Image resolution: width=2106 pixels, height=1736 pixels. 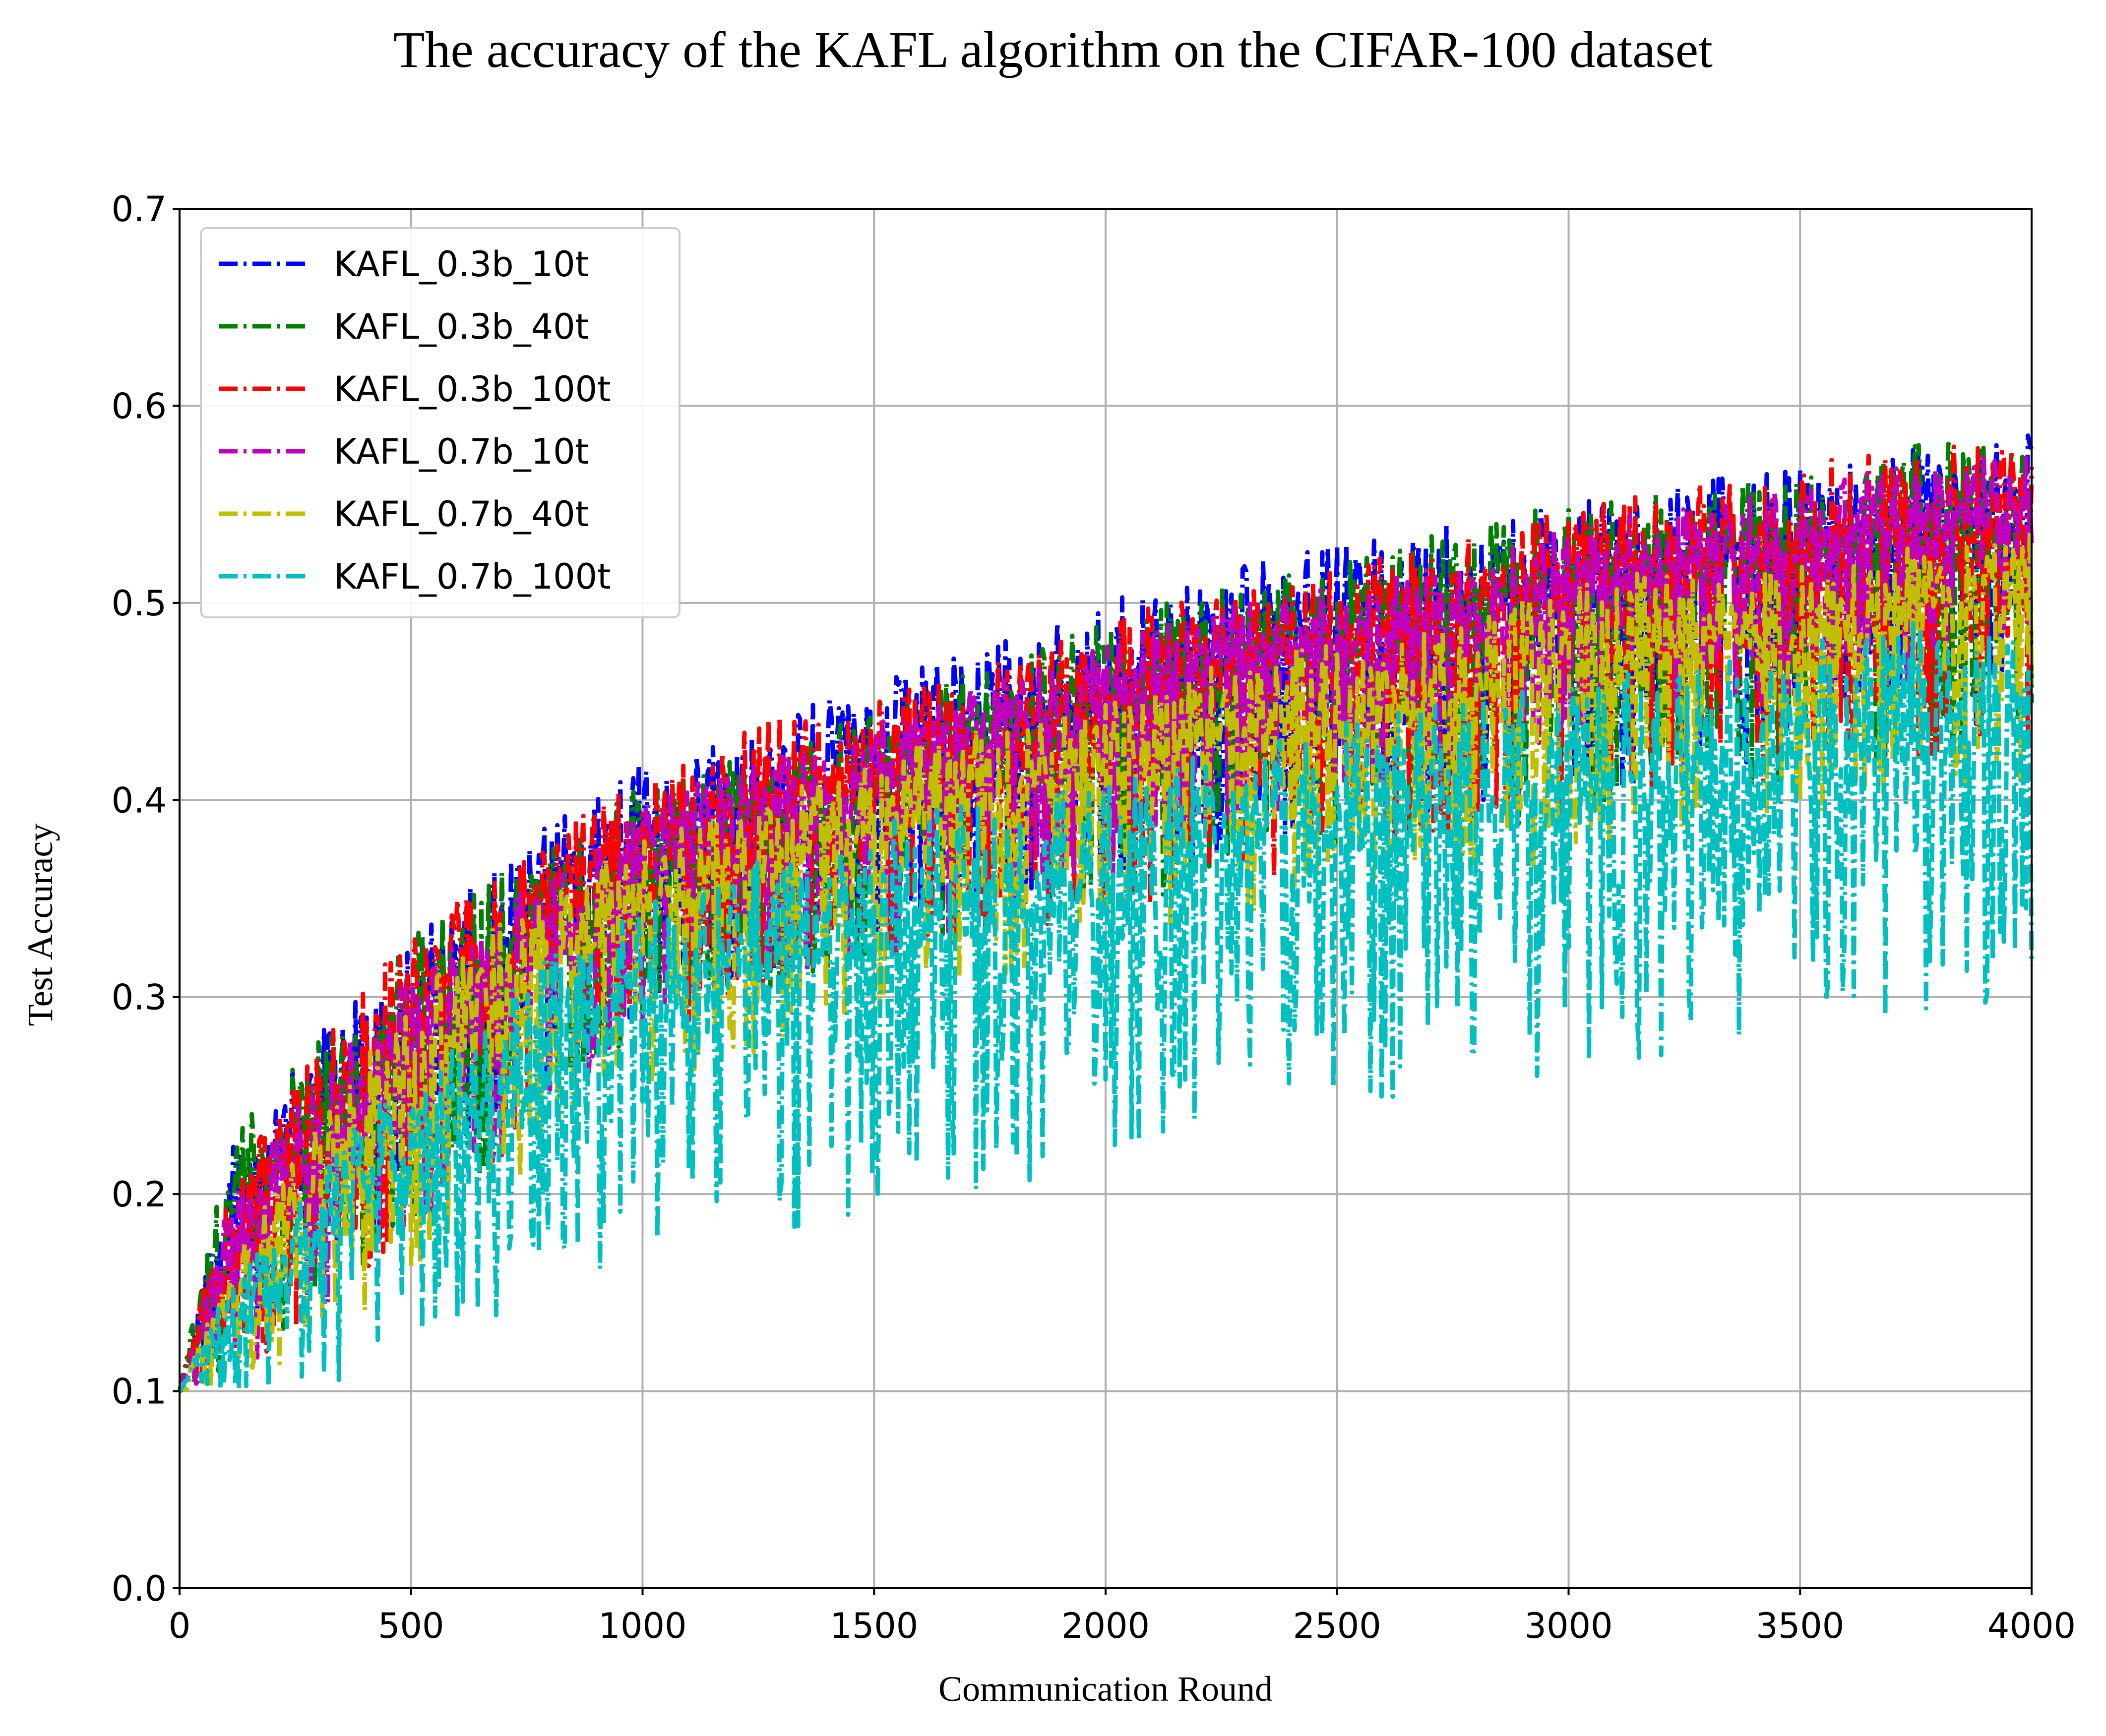 I want to click on x-tick-label: 3000, so click(x=1568, y=1626).